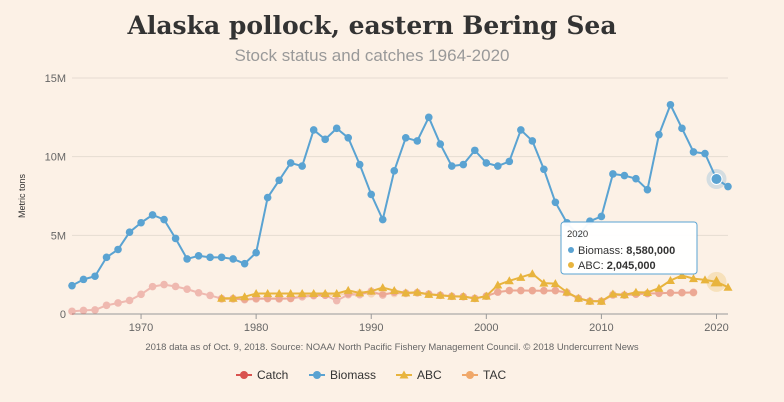  I want to click on legend-item-abc: ABC, so click(419, 375).